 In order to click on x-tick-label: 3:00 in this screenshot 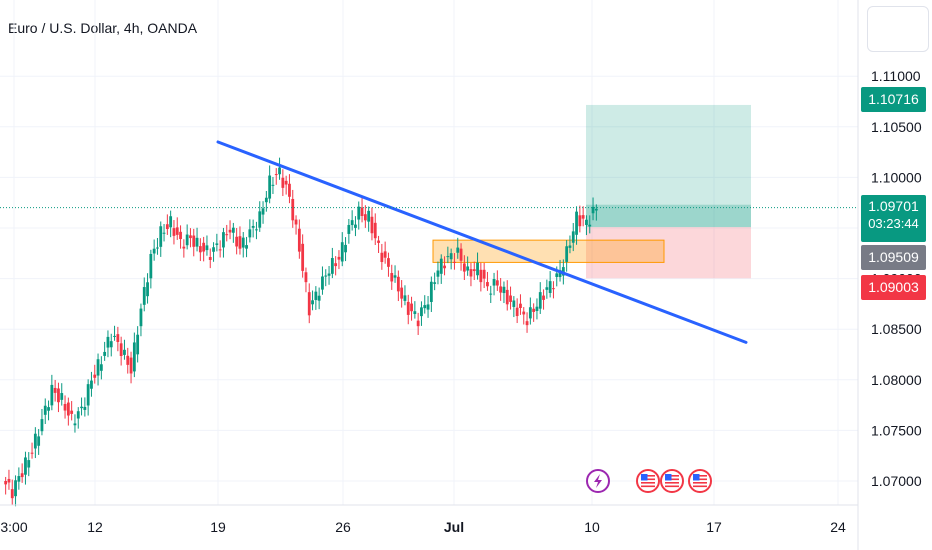, I will do `click(13, 527)`.